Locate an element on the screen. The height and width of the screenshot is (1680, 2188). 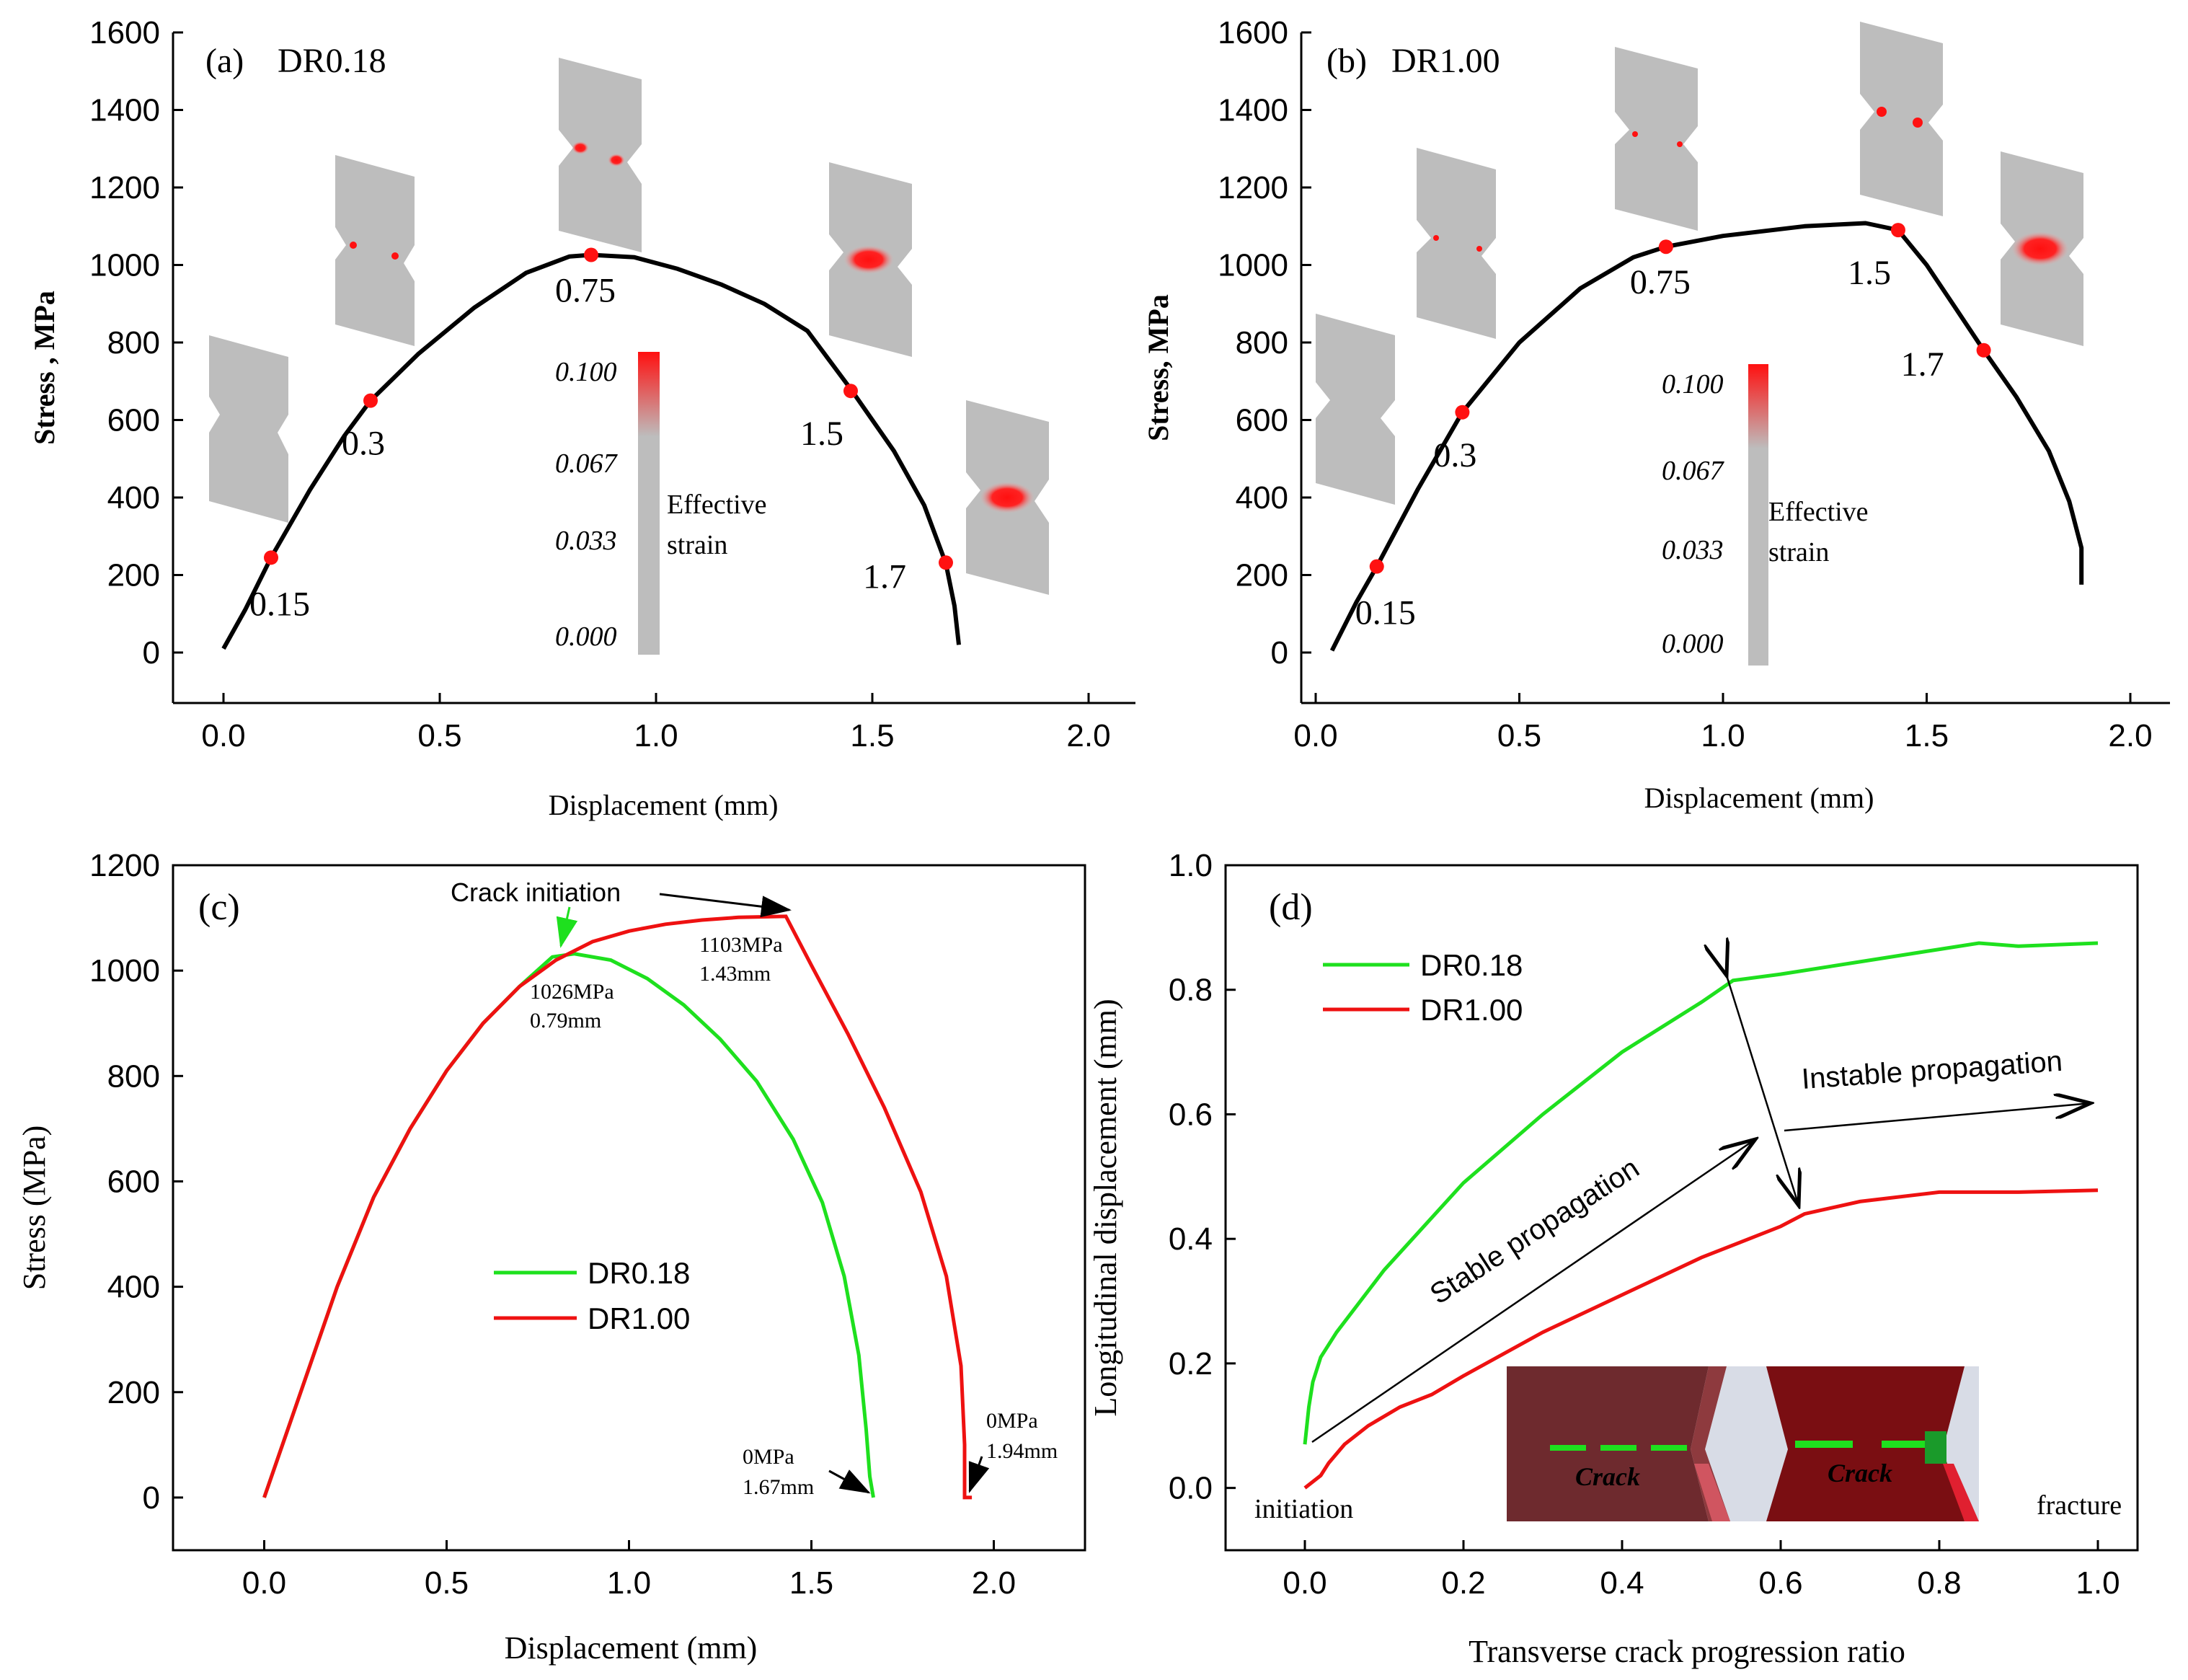
panel-a-y-ticks: 0 200 400 600 800 1000 1200 1400 1600 is located at coordinates (136, 343).